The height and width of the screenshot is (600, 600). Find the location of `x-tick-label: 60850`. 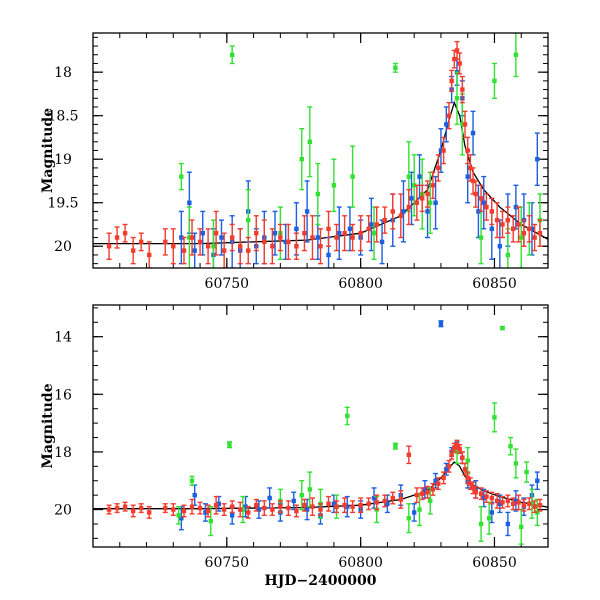

x-tick-label: 60850 is located at coordinates (494, 563).